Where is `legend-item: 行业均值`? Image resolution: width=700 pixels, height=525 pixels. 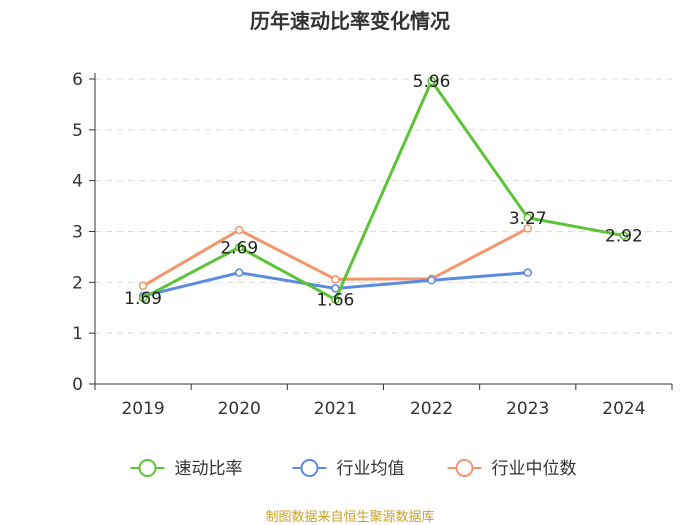 legend-item: 行业均值 is located at coordinates (348, 469).